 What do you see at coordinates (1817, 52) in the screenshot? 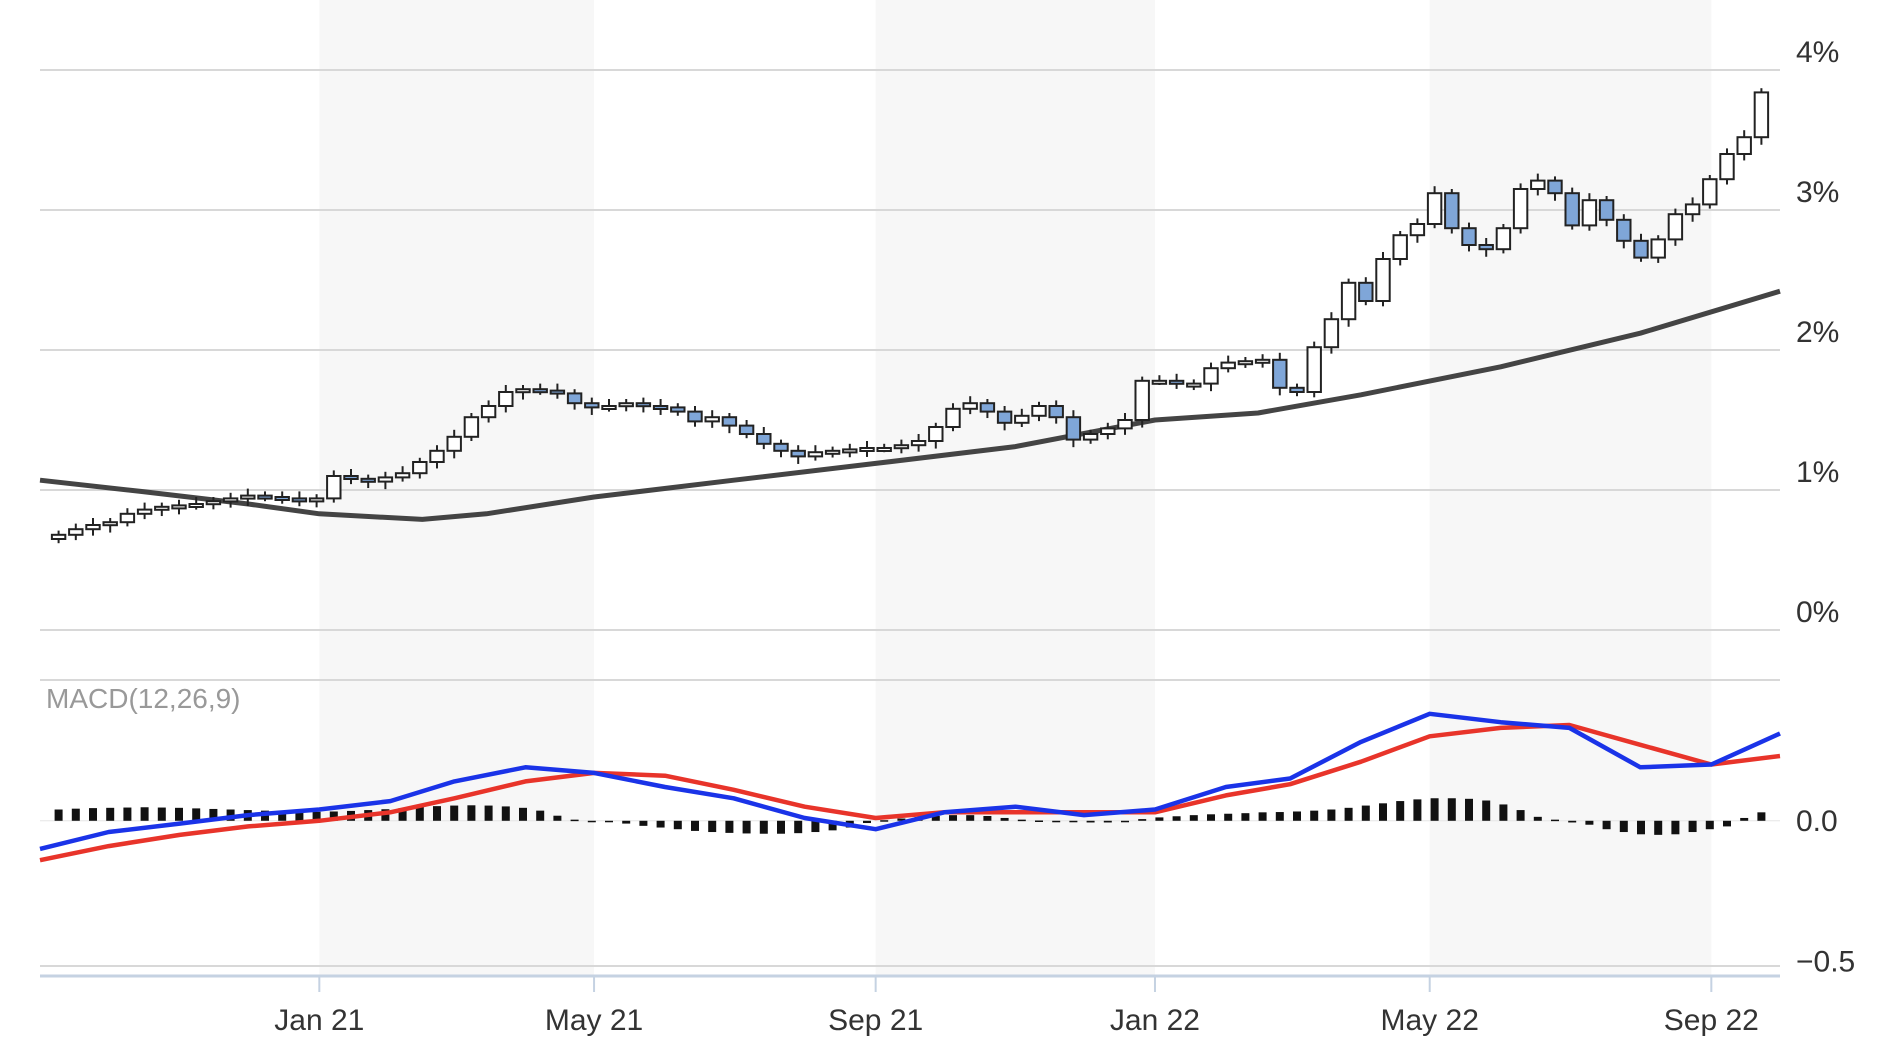
I see `y-tick-label: 4%` at bounding box center [1817, 52].